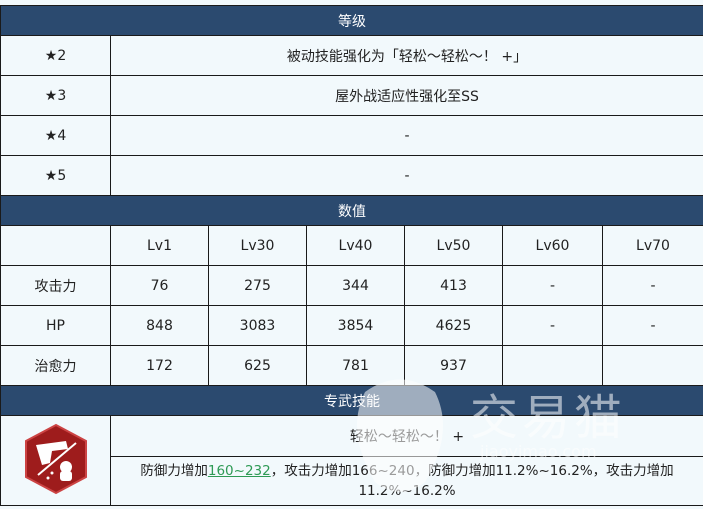 This screenshot has height=509, width=703. Describe the element at coordinates (257, 365) in the screenshot. I see `stat-cell: 625` at that location.